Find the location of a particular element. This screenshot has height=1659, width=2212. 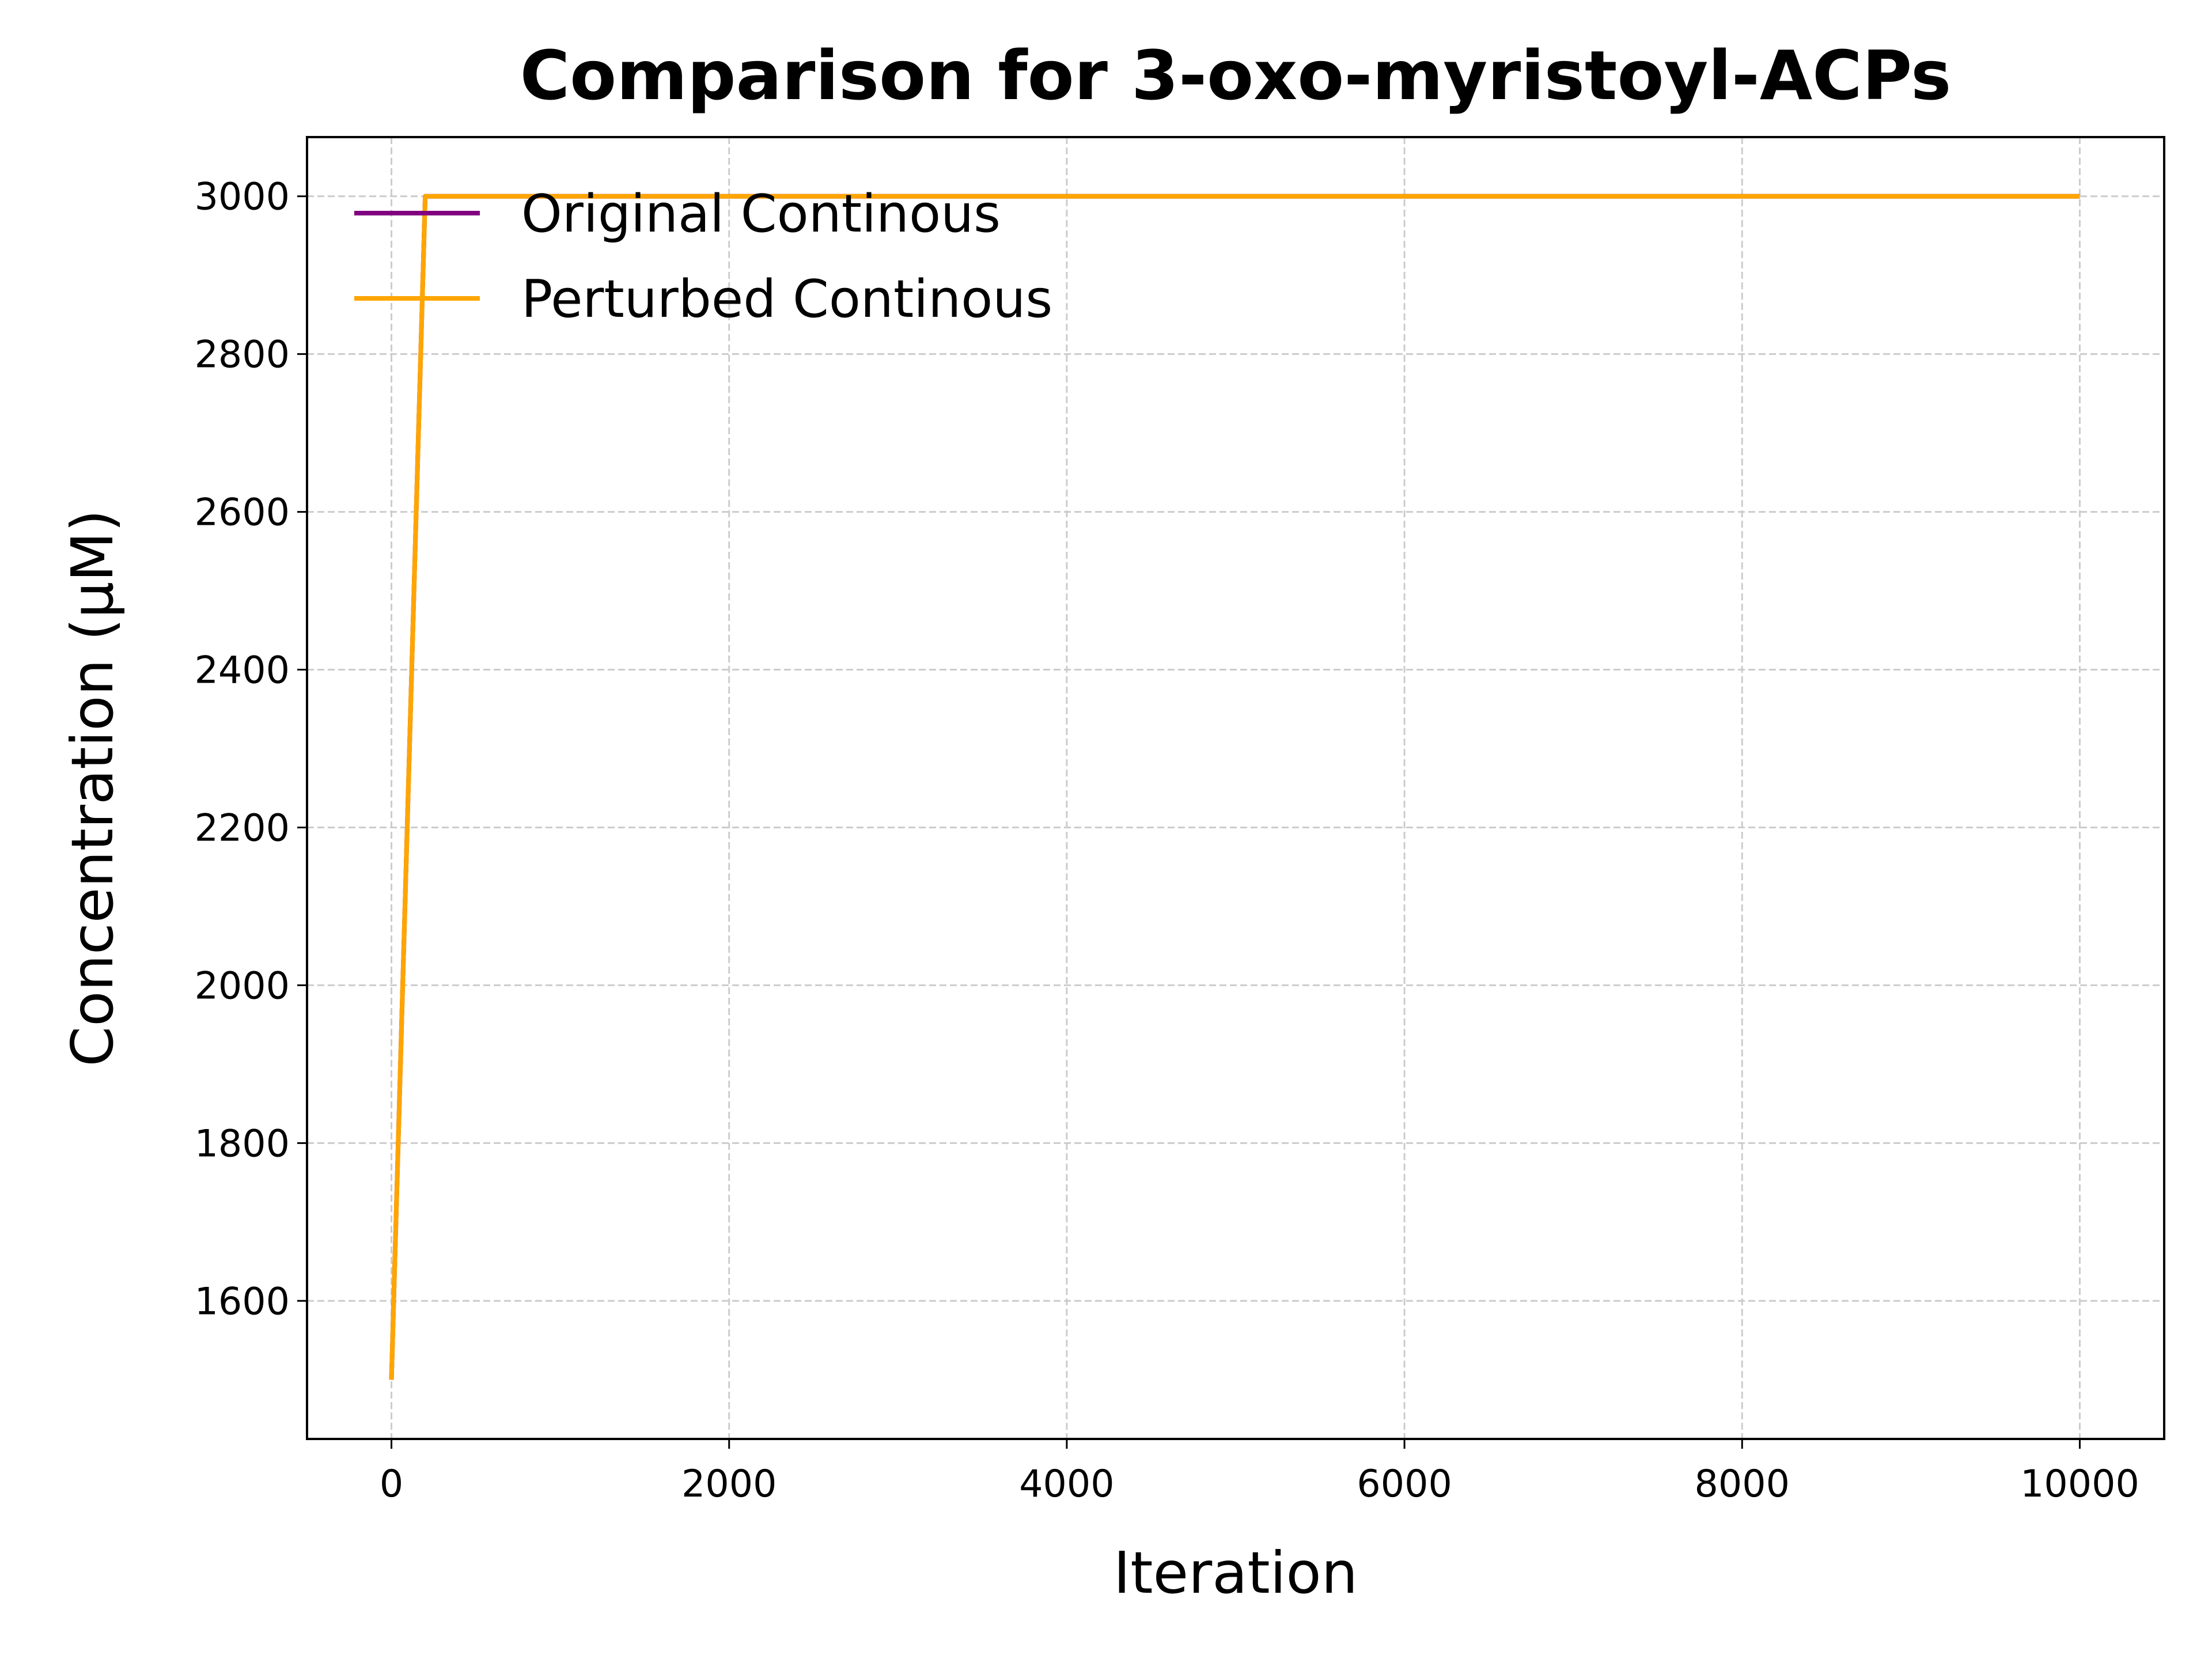

y-axis: 1600 1800 2000 2200 2400 2600 2800 3000 is located at coordinates (251, 749).